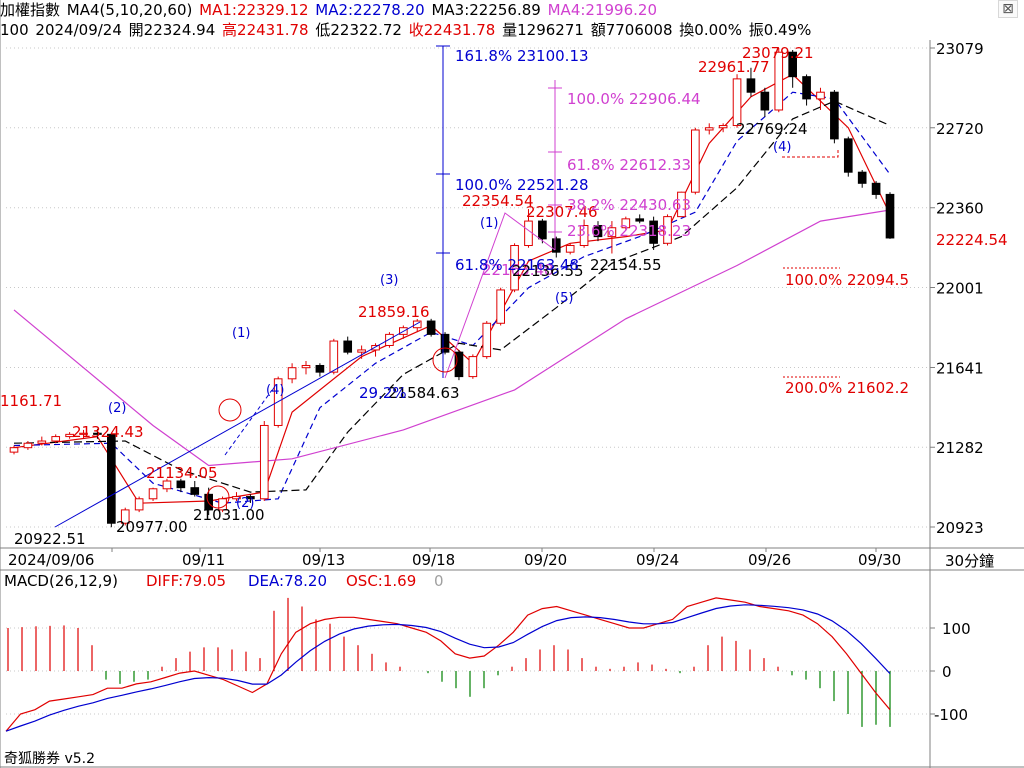 The image size is (1024, 768). Describe the element at coordinates (972, 240) in the screenshot. I see `last-price-label: 22224.54` at that location.